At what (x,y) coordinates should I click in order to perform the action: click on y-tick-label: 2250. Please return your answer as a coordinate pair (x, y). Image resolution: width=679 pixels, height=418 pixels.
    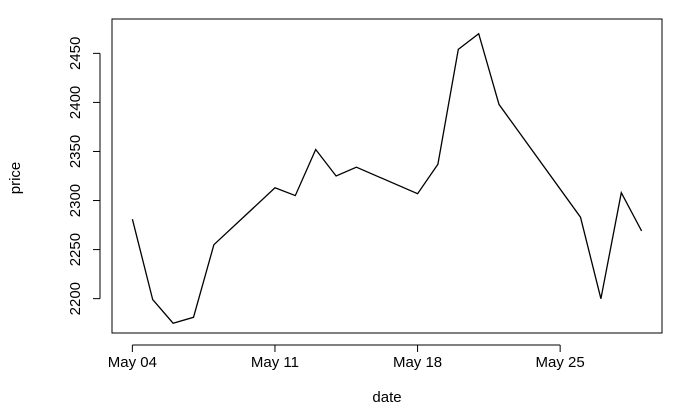
    Looking at the image, I should click on (75, 249).